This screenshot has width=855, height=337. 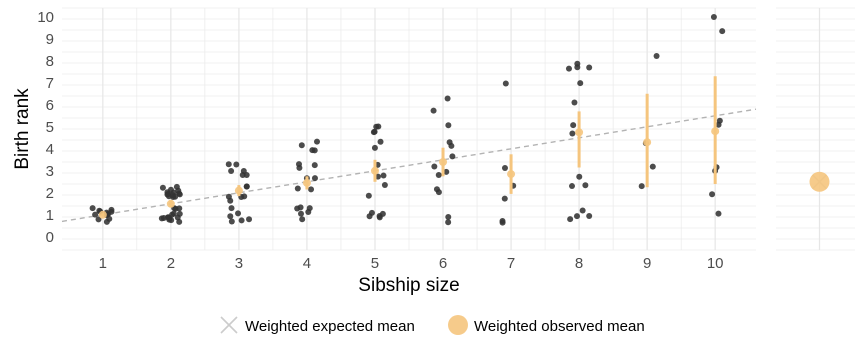 I want to click on y-tick-label: 7, so click(x=50, y=83).